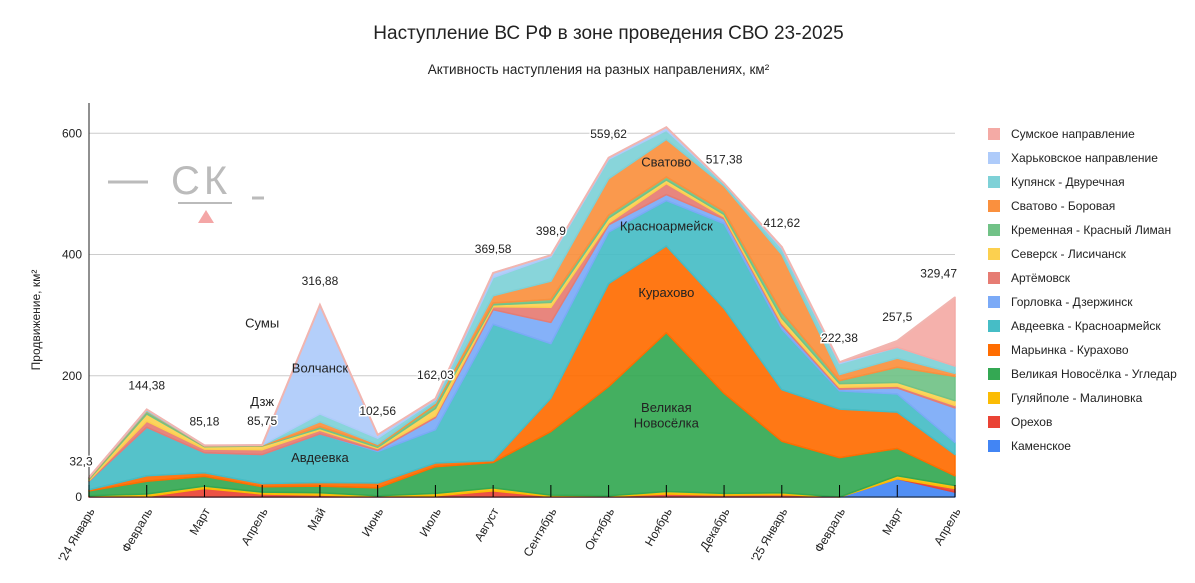 The width and height of the screenshot is (1195, 583). I want to click on legend-item: Артёмовск, so click(1082, 278).